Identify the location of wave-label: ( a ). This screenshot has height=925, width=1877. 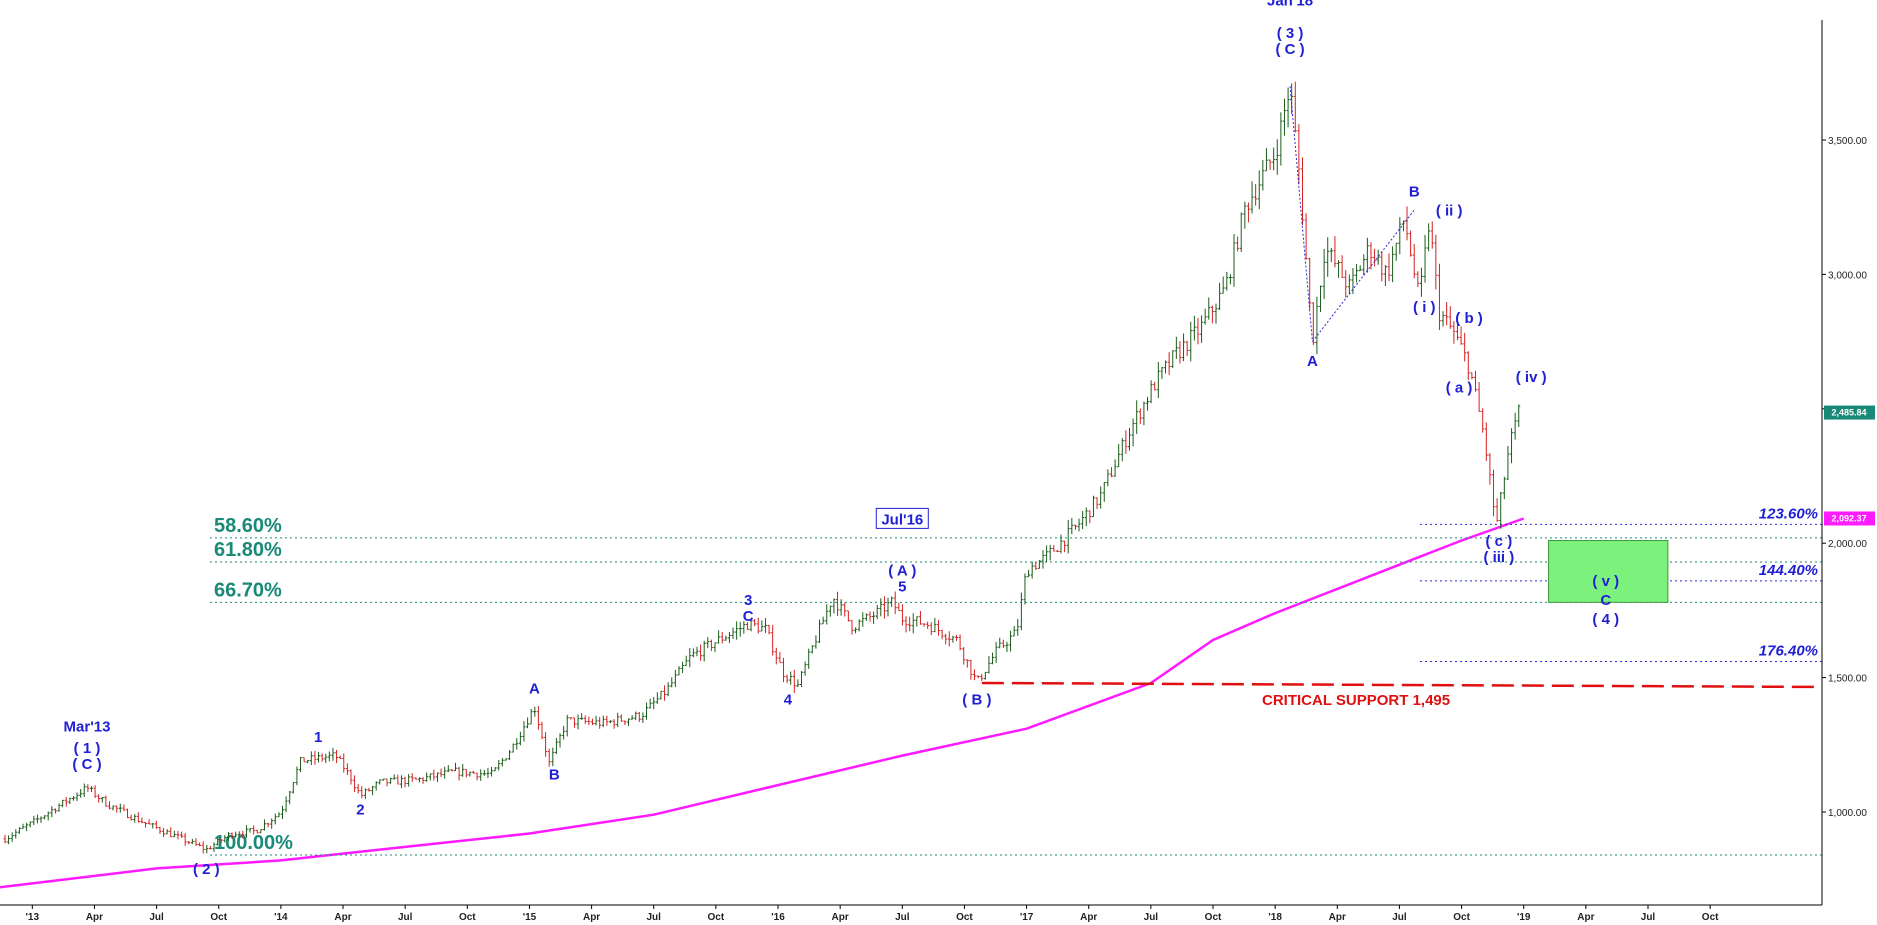
(1459, 388).